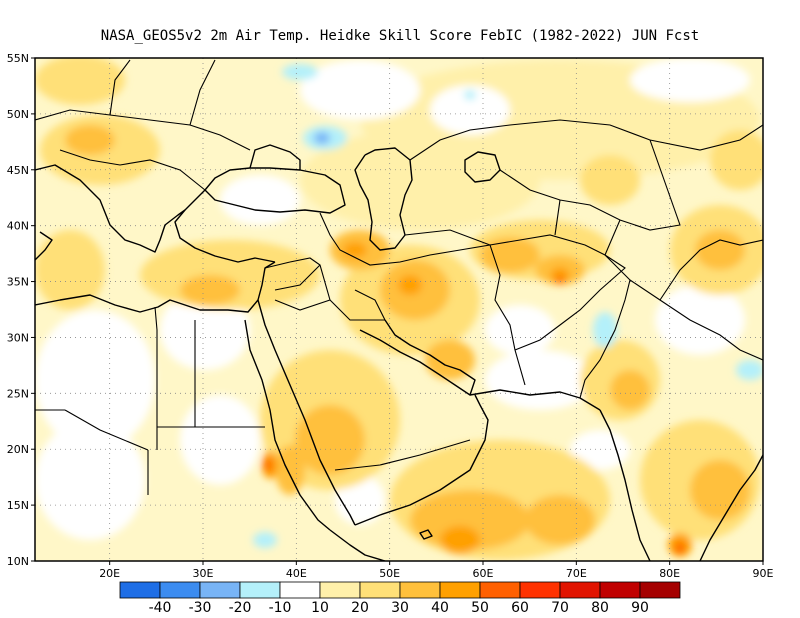  What do you see at coordinates (360, 608) in the screenshot?
I see `colorbar-label: 20` at bounding box center [360, 608].